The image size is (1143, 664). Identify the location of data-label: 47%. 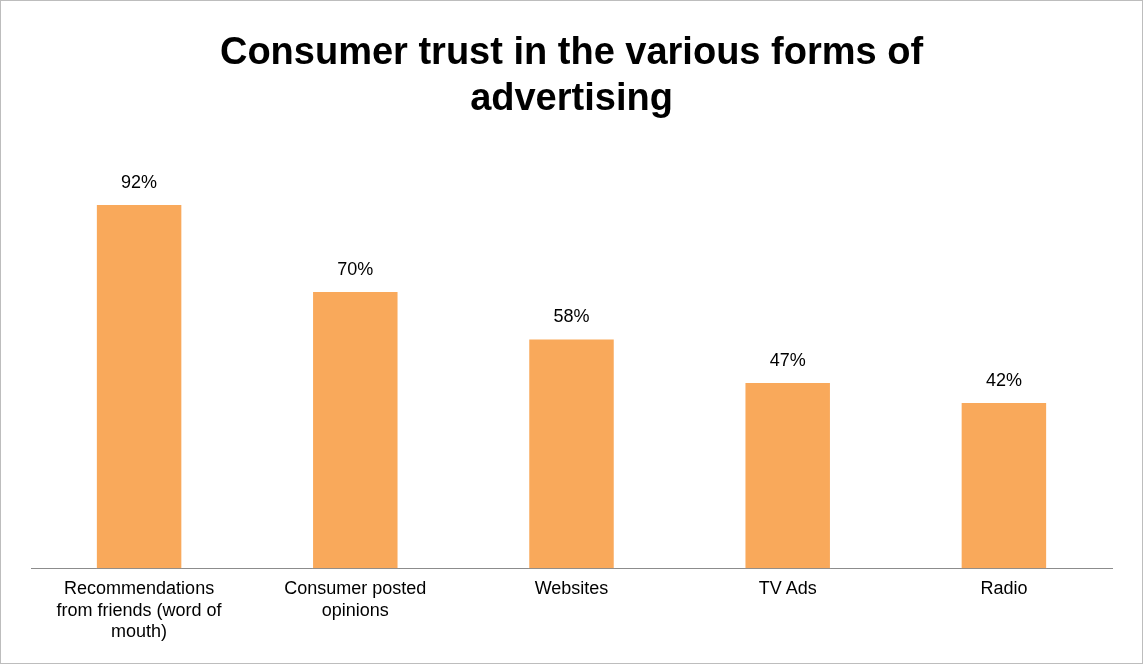
(787, 360).